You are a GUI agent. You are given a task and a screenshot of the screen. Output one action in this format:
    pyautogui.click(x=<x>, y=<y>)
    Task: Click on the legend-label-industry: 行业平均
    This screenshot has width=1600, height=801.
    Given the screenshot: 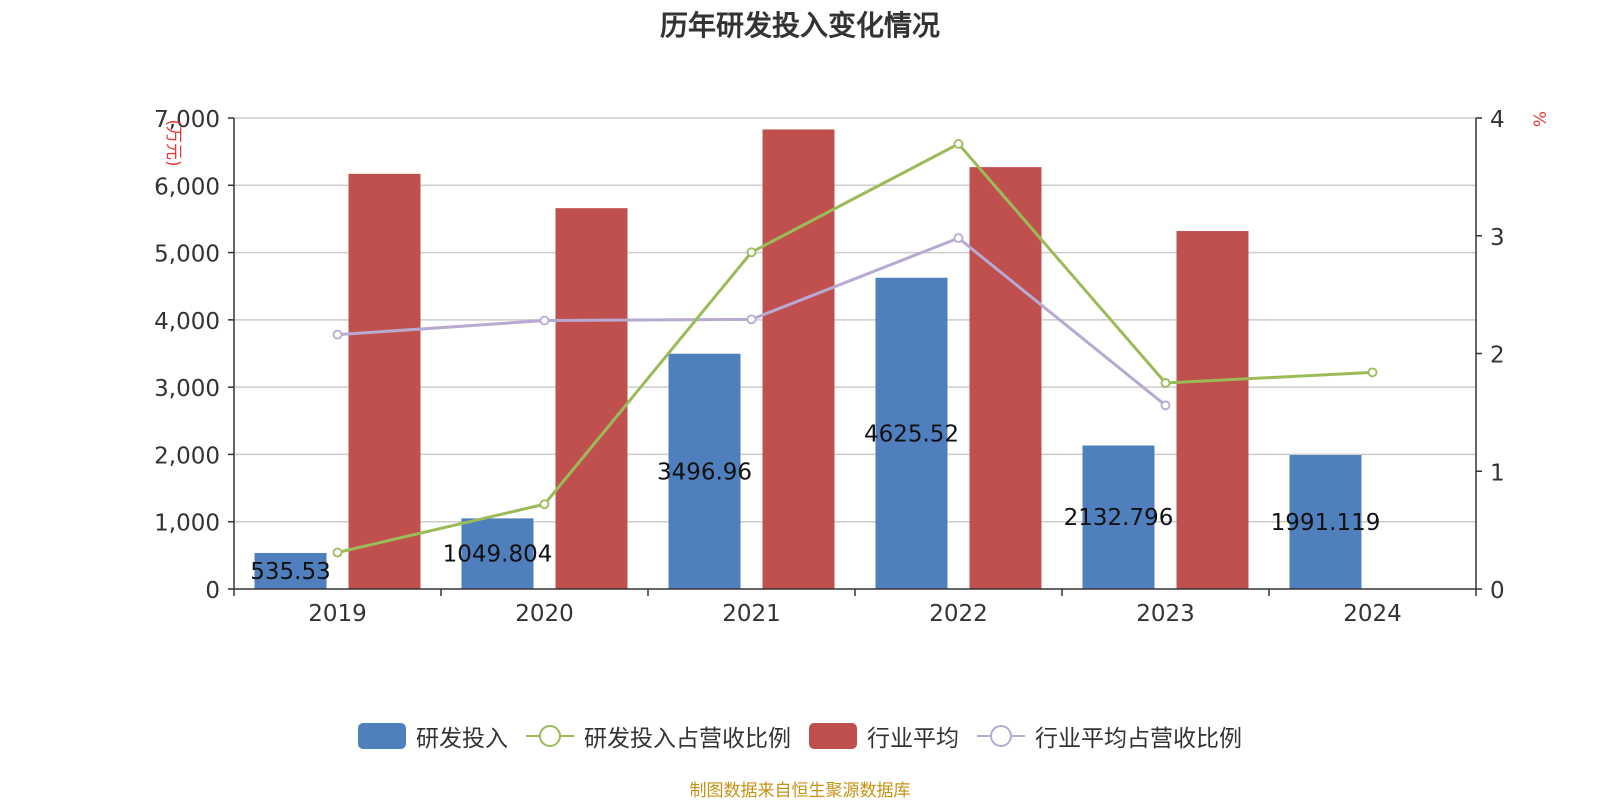 What is the action you would take?
    pyautogui.click(x=913, y=739)
    